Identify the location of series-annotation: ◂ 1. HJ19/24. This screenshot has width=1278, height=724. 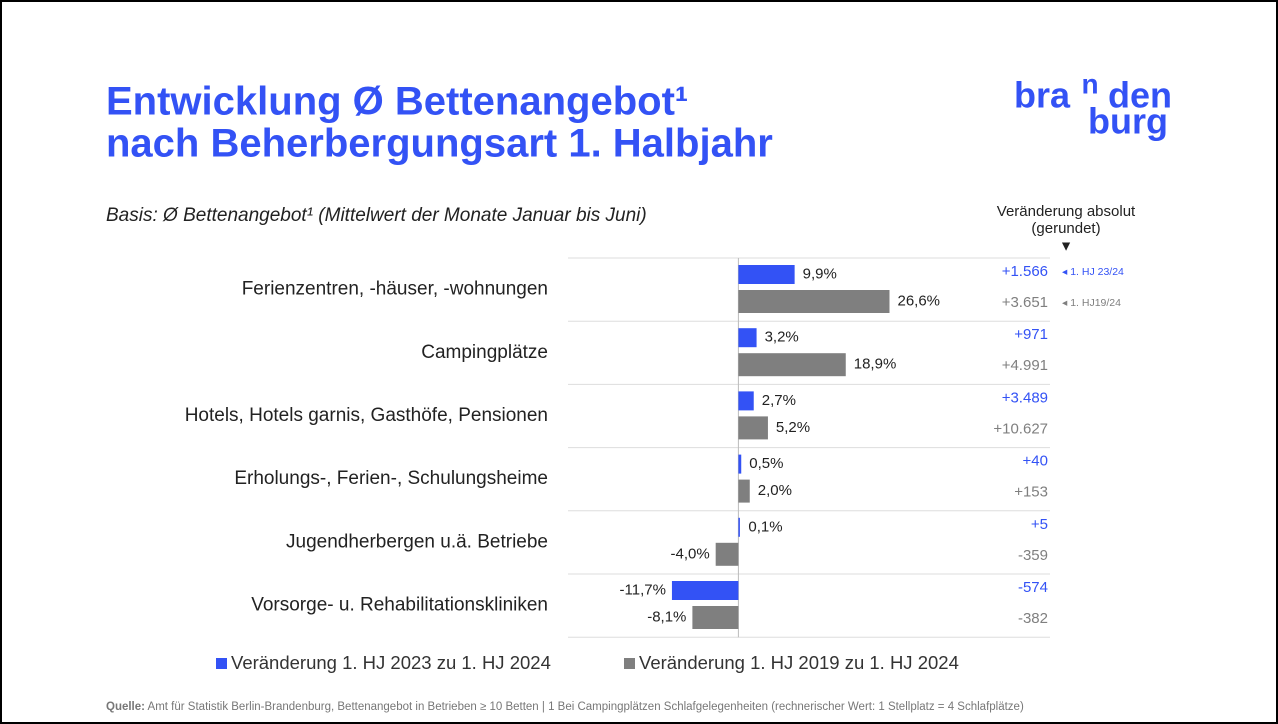
(1091, 303).